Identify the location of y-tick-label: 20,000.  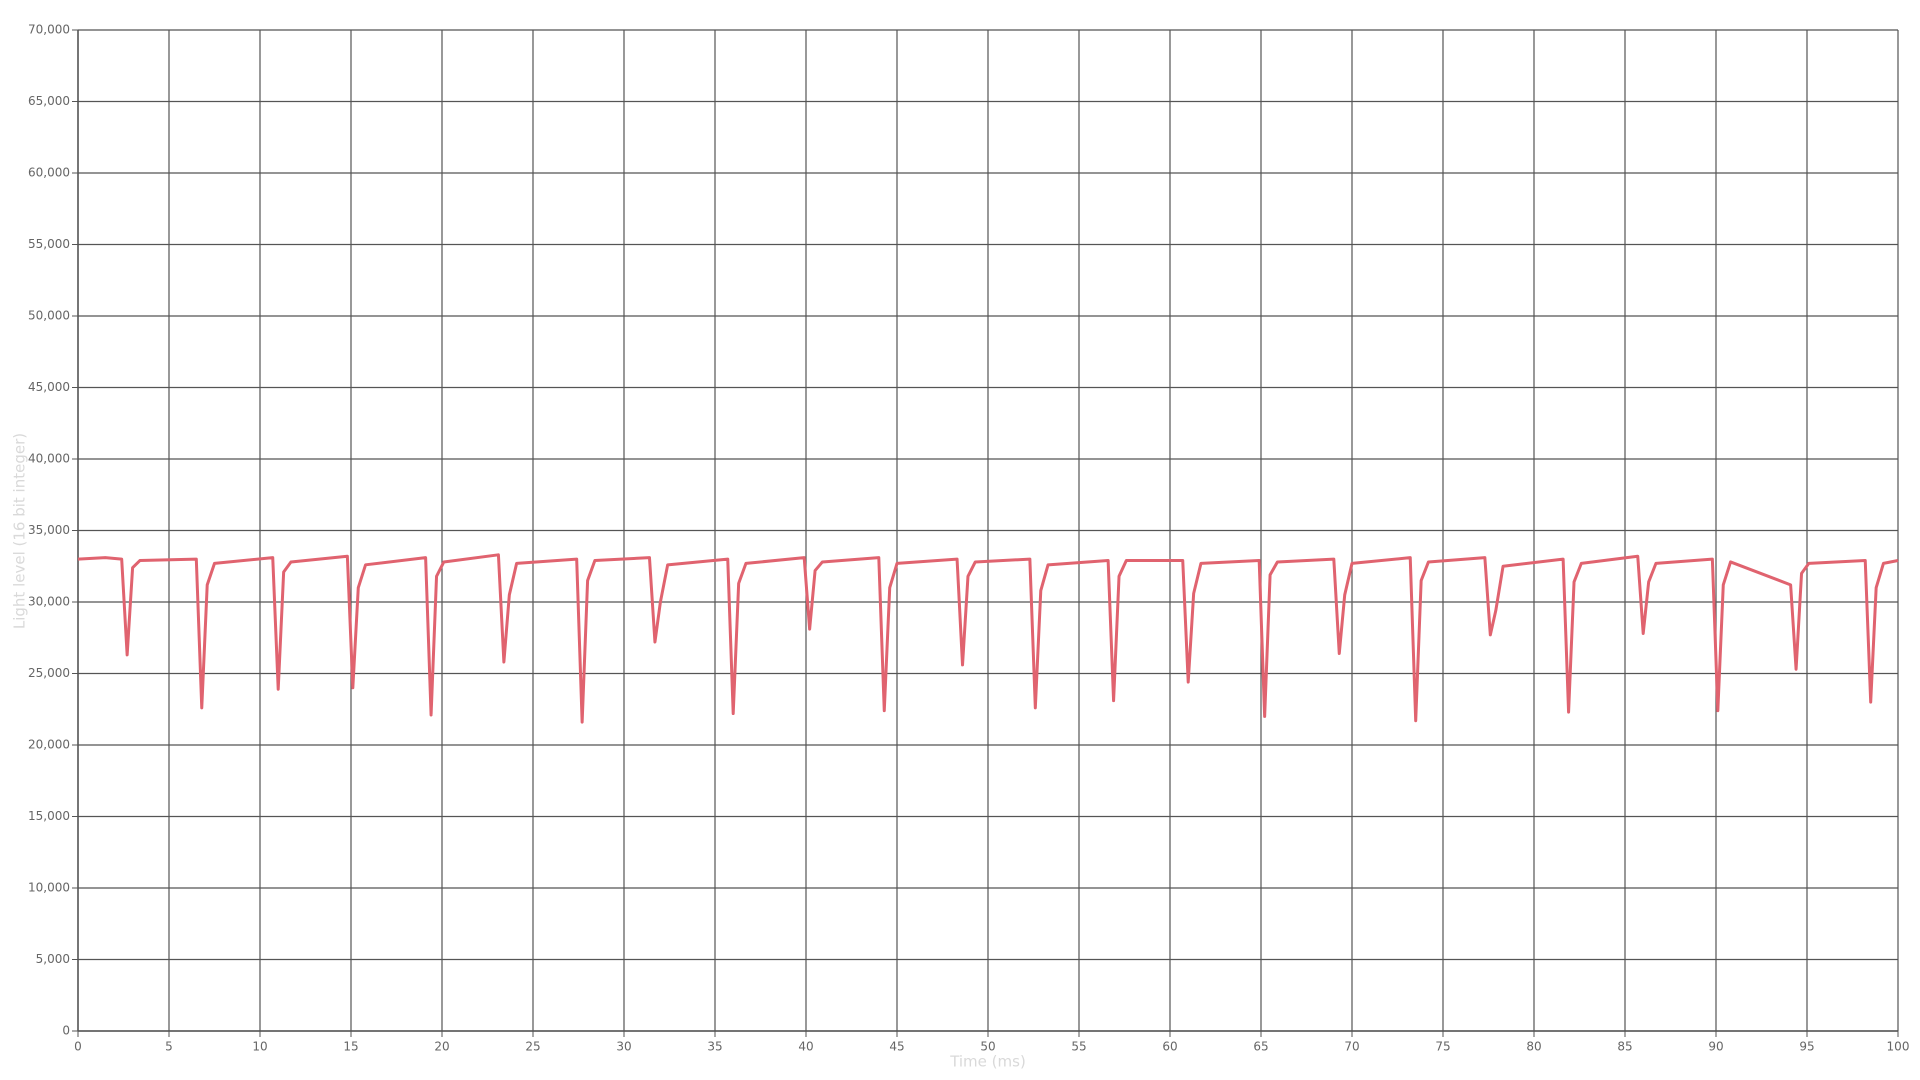
(49, 745).